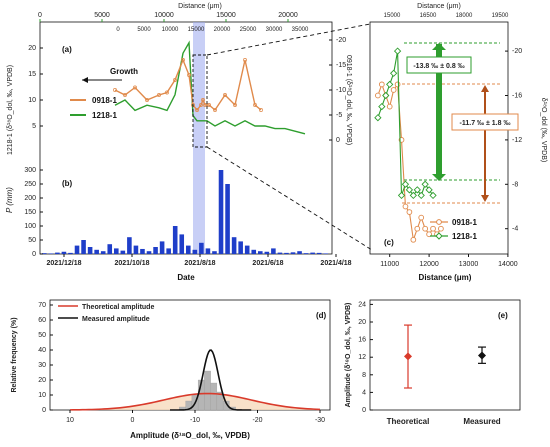 The width and height of the screenshot is (550, 447). Describe the element at coordinates (392, 16) in the screenshot. I see `panel-c-top-tick-label: 15000` at that location.